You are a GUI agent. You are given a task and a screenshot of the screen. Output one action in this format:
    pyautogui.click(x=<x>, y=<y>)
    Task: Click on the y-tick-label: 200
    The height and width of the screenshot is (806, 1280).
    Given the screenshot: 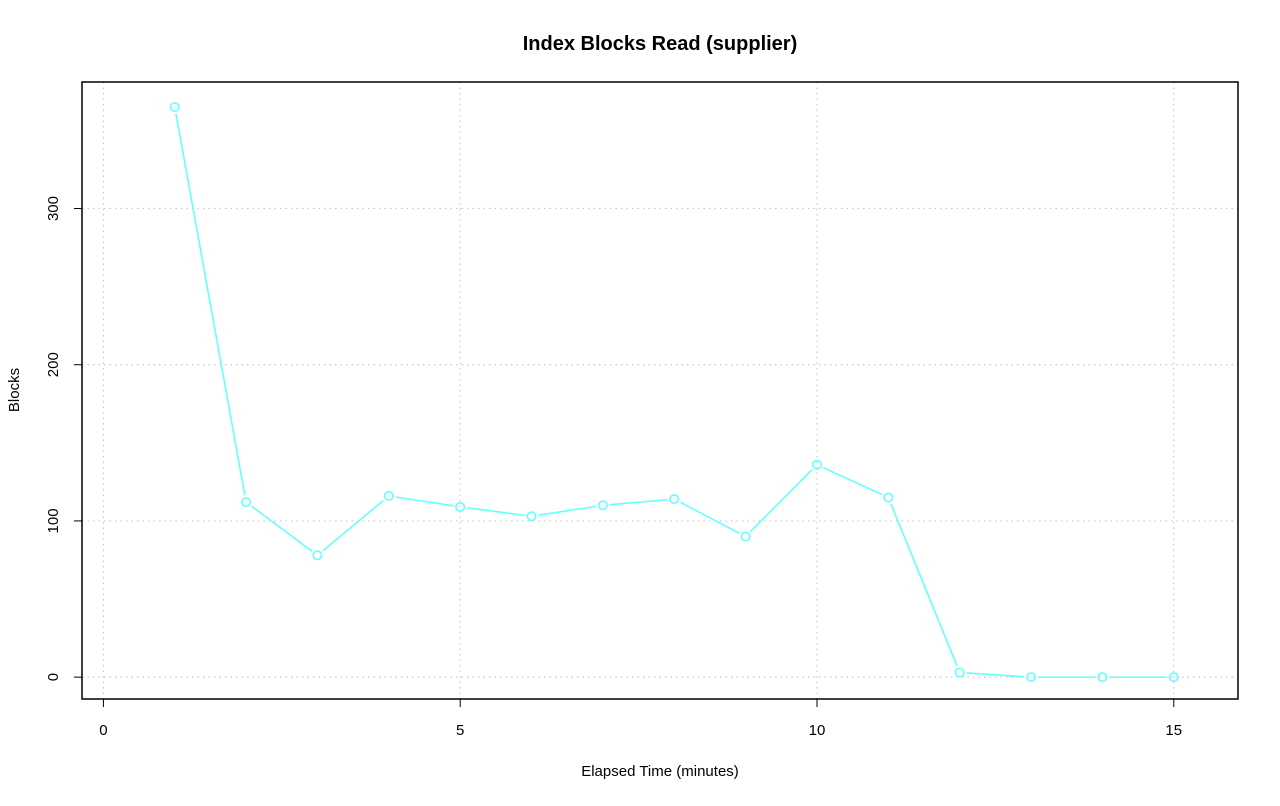 What is the action you would take?
    pyautogui.click(x=53, y=364)
    